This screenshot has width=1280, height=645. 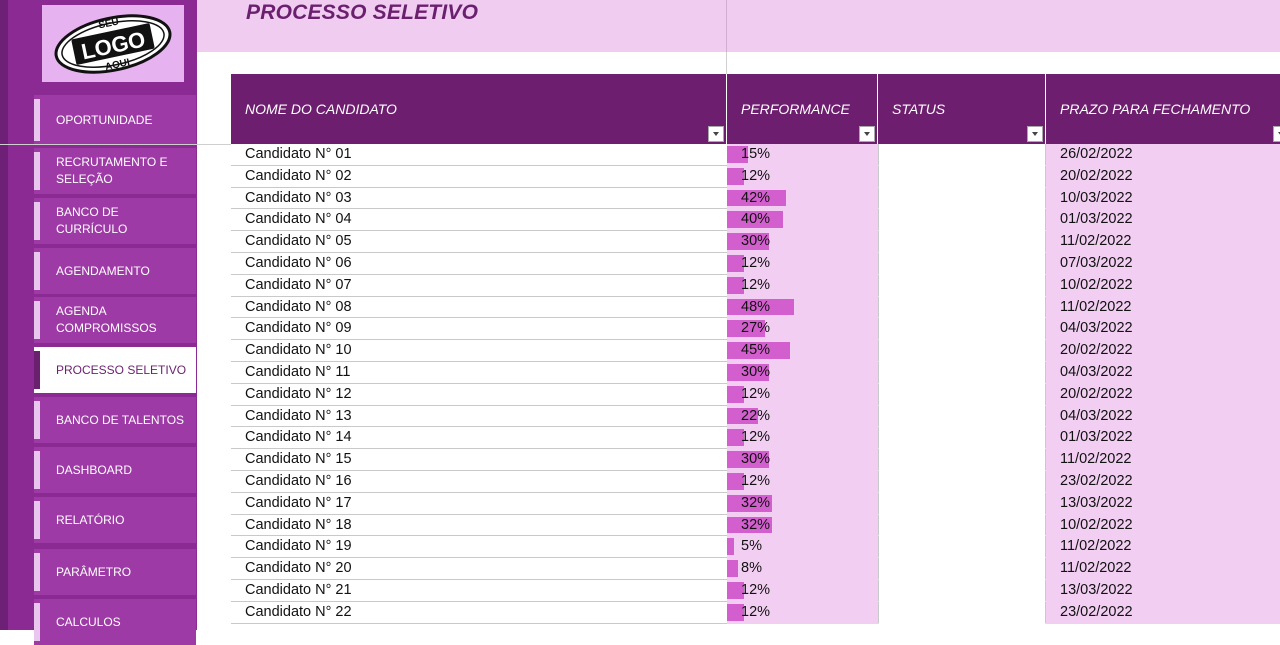 I want to click on candidate-name-cell: Candidato N° 01, so click(x=479, y=155).